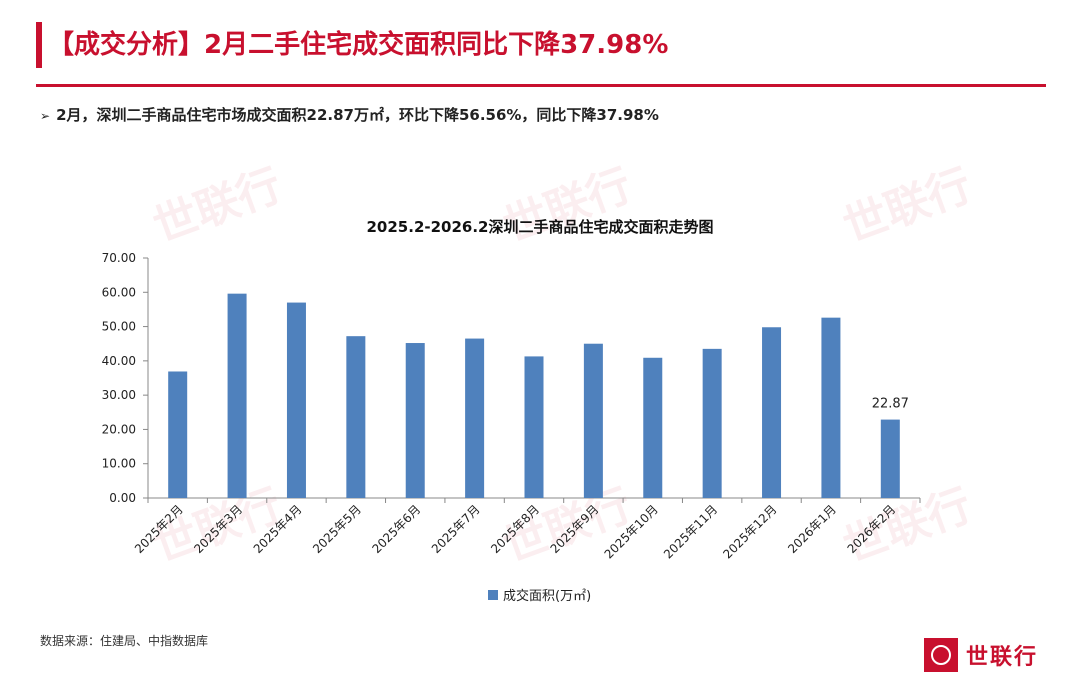 The image size is (1080, 675). I want to click on company-logo: 世联行, so click(981, 655).